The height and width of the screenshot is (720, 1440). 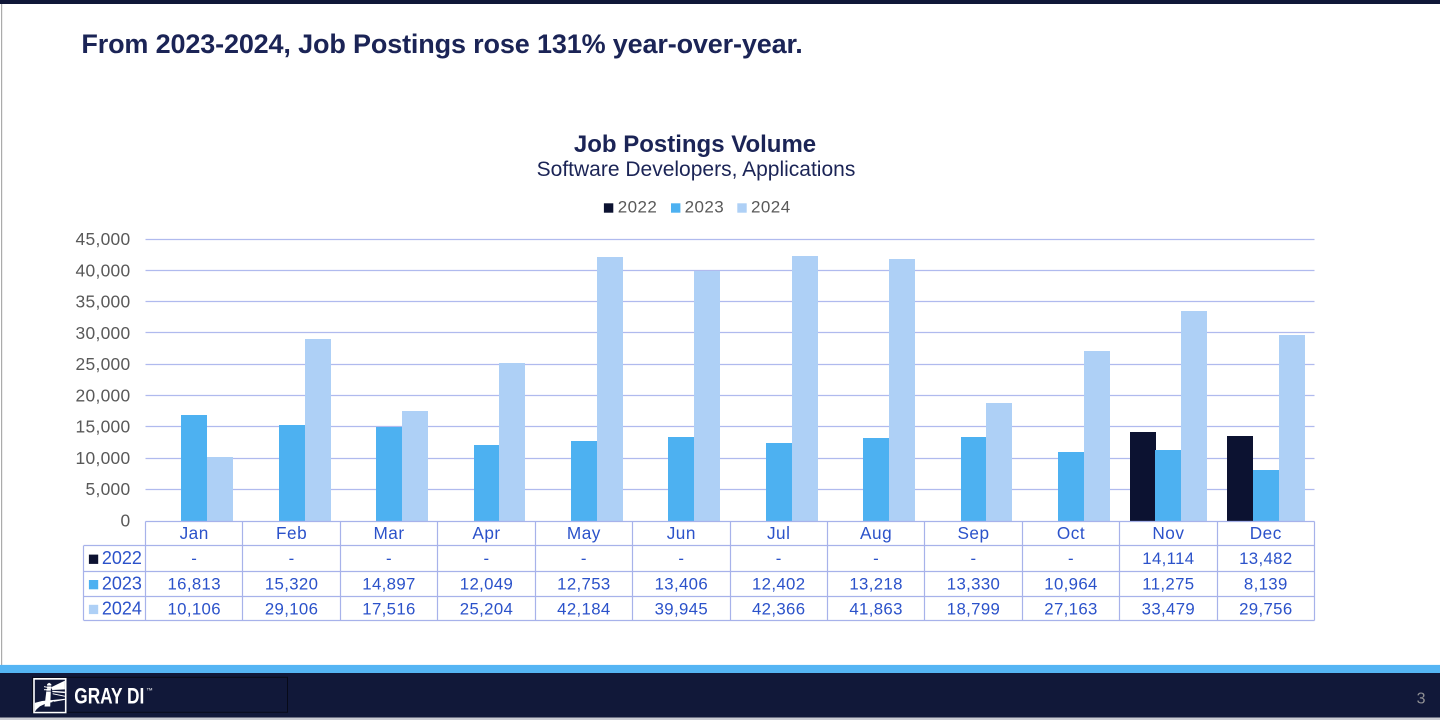 What do you see at coordinates (149, 690) in the screenshot?
I see `svg-text: ™` at bounding box center [149, 690].